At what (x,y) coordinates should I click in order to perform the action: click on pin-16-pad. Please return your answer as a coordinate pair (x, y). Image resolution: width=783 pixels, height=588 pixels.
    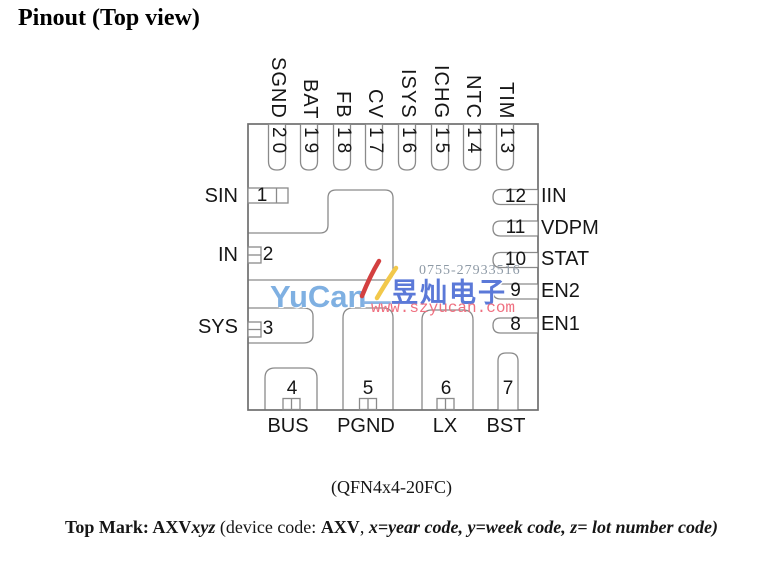
    Looking at the image, I should click on (407, 147).